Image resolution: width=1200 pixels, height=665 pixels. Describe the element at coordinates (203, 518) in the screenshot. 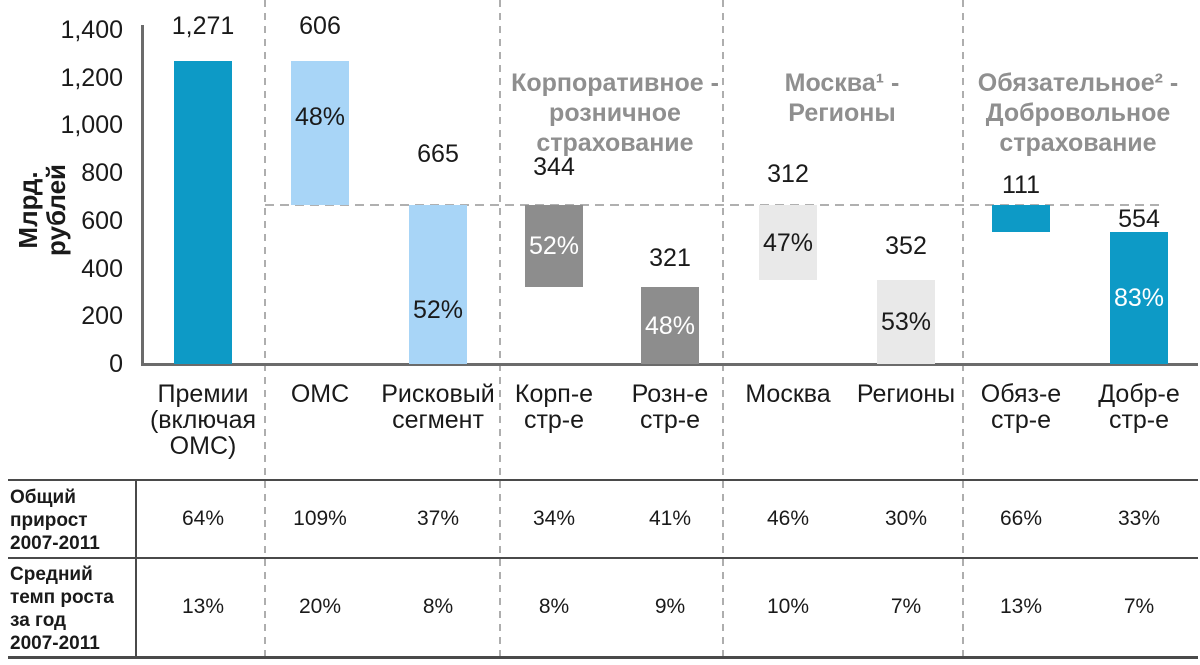

I see `table-cell: 64%` at that location.